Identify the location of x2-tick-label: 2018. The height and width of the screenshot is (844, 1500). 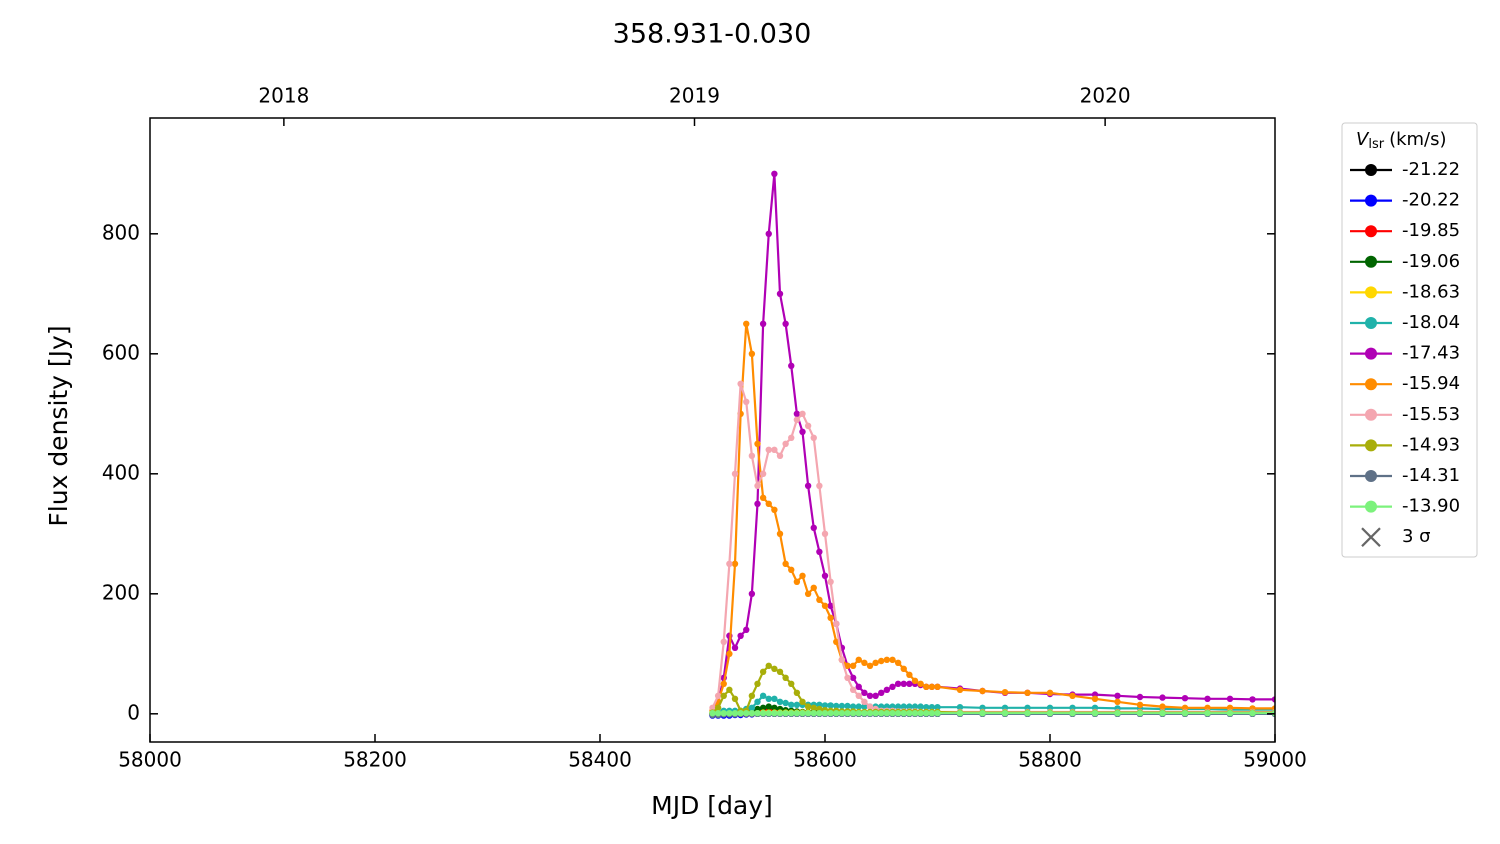
(283, 96).